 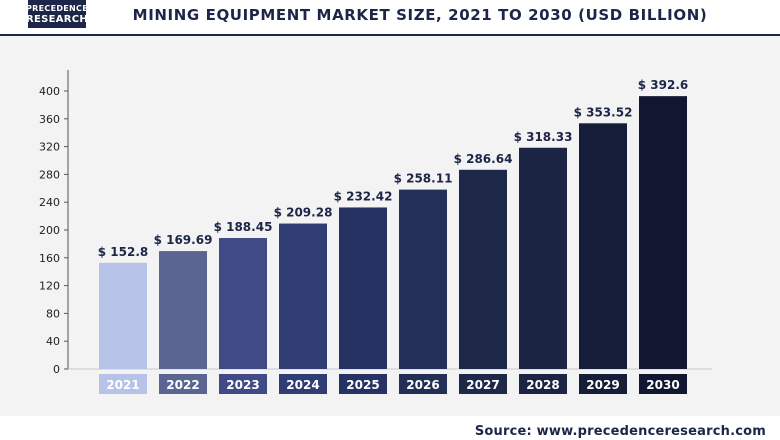 What do you see at coordinates (243, 227) in the screenshot?
I see `data-label: $ 188.45` at bounding box center [243, 227].